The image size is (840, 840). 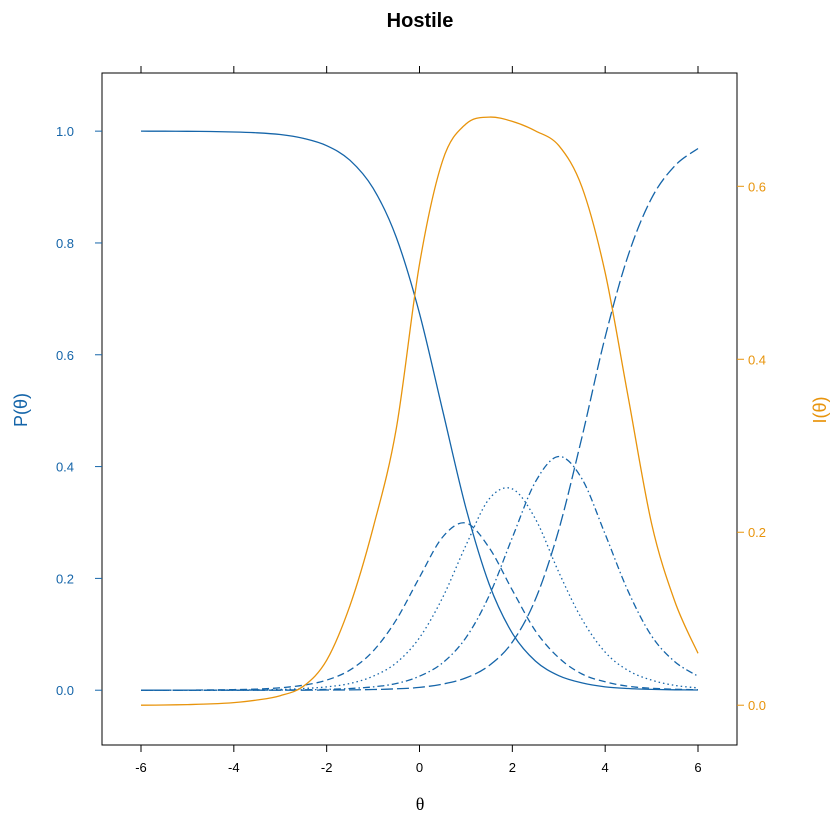 What do you see at coordinates (420, 21) in the screenshot?
I see `chart-title: Hostile` at bounding box center [420, 21].